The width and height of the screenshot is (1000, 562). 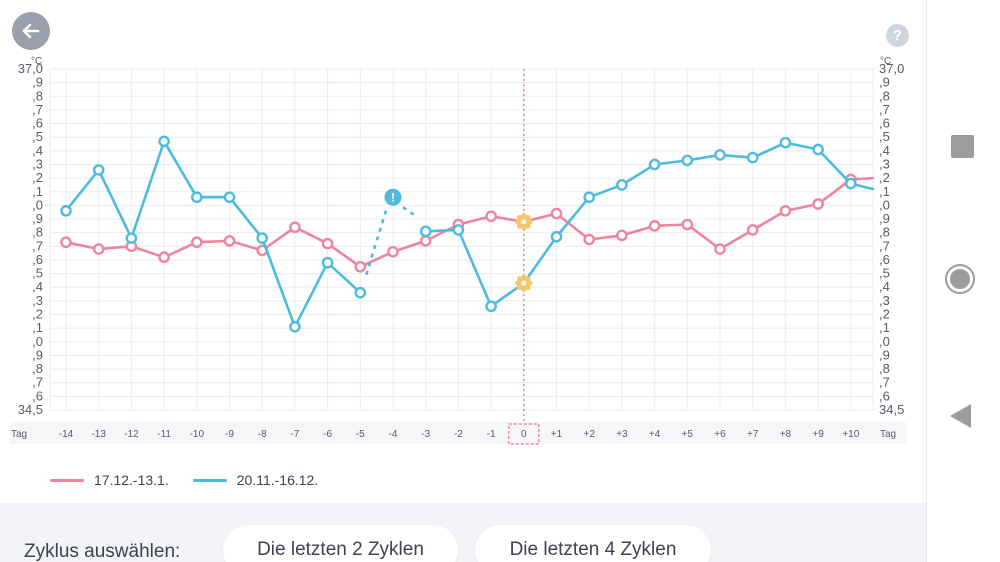 What do you see at coordinates (102, 551) in the screenshot?
I see `cycle-select-label: Zyklus auswählen:` at bounding box center [102, 551].